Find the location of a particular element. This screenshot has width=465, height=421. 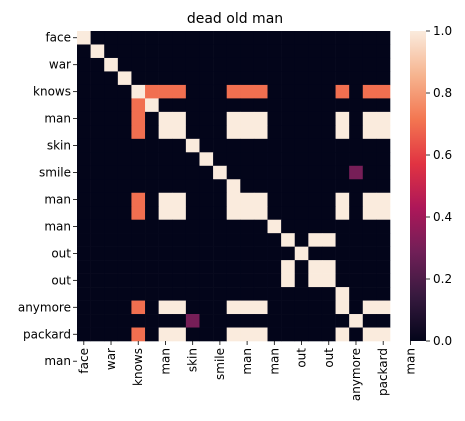

x-tick-label: smile is located at coordinates (220, 364).